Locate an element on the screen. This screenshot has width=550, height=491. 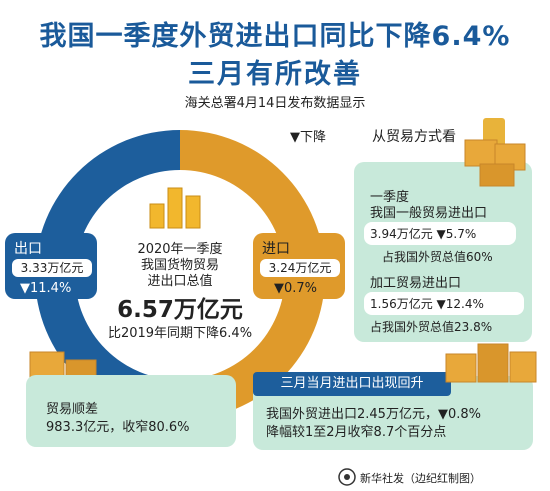
total-compare: 比2019年同期下降6.4% is located at coordinates (180, 333).